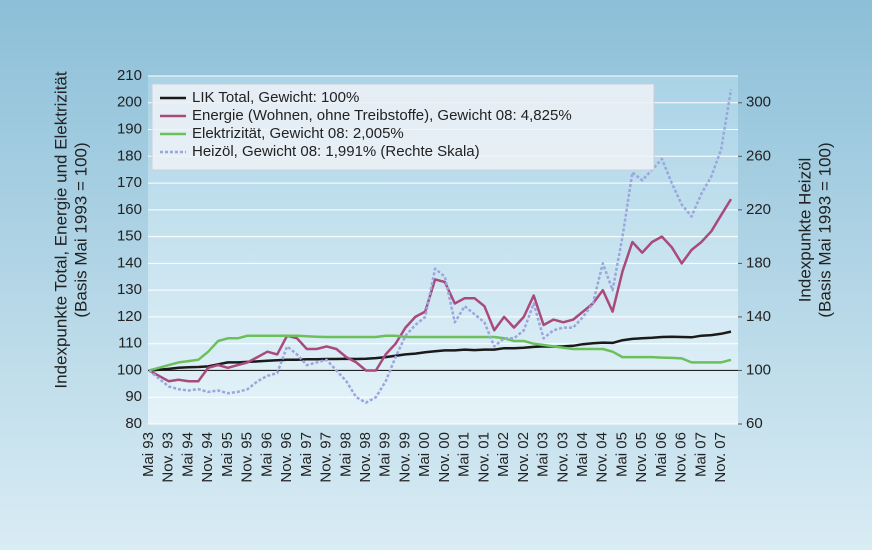 The height and width of the screenshot is (555, 872). What do you see at coordinates (80, 229) in the screenshot?
I see `y-axis-title: (Basis Mai 1993 = 100)` at bounding box center [80, 229].